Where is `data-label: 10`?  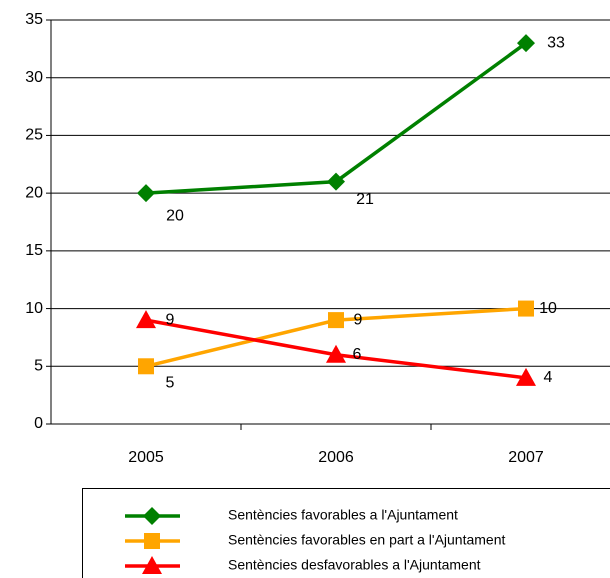 data-label: 10 is located at coordinates (548, 308).